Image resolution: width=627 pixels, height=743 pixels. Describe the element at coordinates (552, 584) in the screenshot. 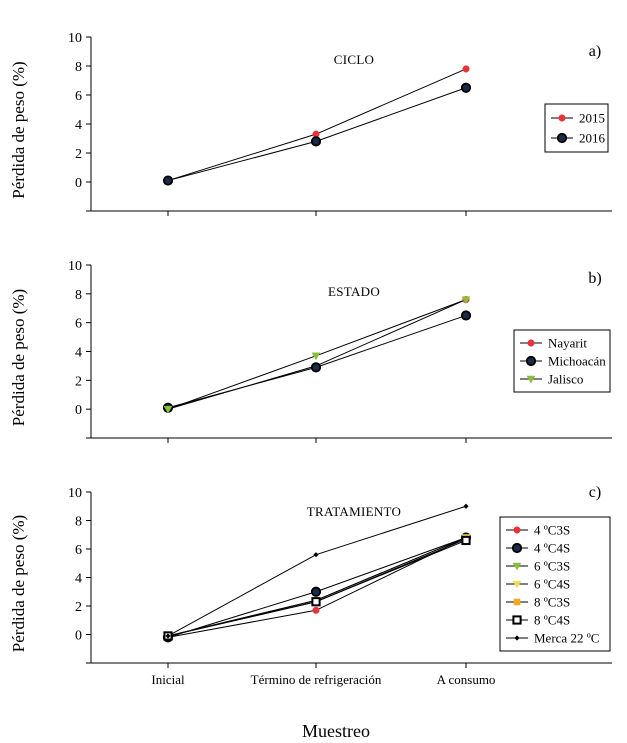

I see `legend-entry: 6 ºC4S` at that location.